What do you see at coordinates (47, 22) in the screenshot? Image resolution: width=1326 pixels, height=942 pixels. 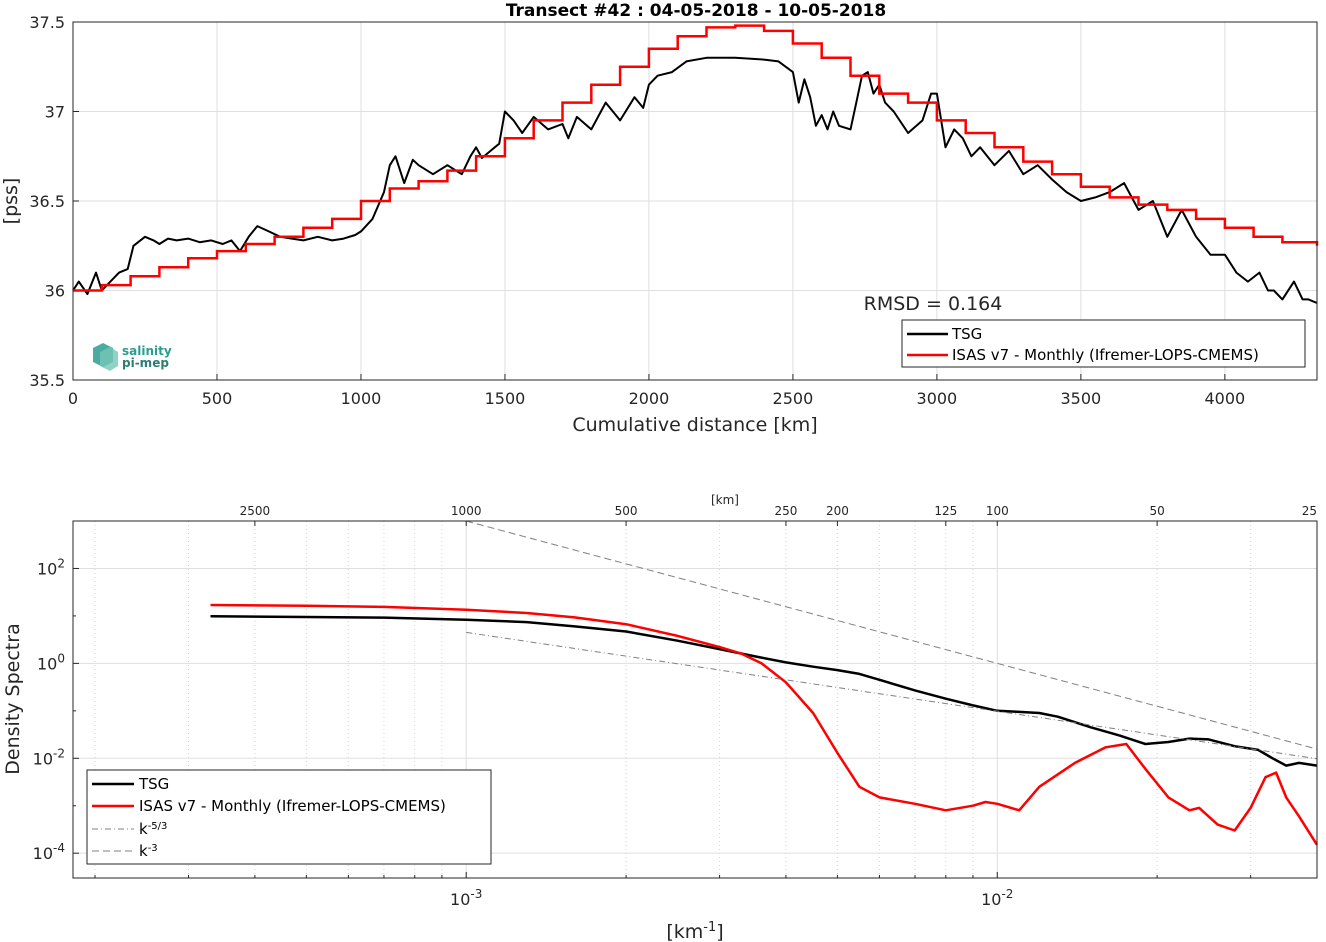 I see `top-ytick-label: 37.5` at bounding box center [47, 22].